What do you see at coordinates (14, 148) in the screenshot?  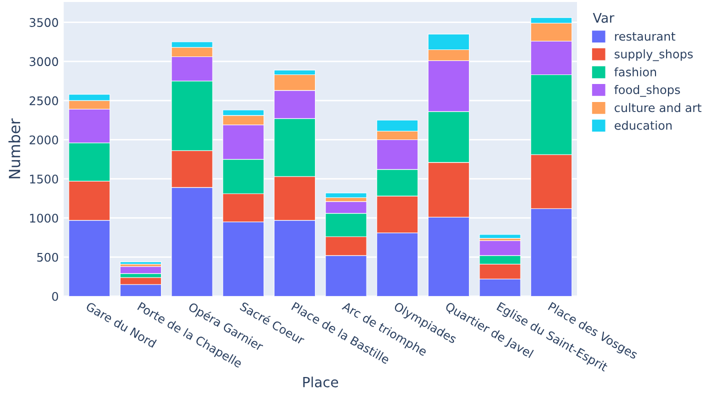 I see `y-axis-title: Number` at bounding box center [14, 148].